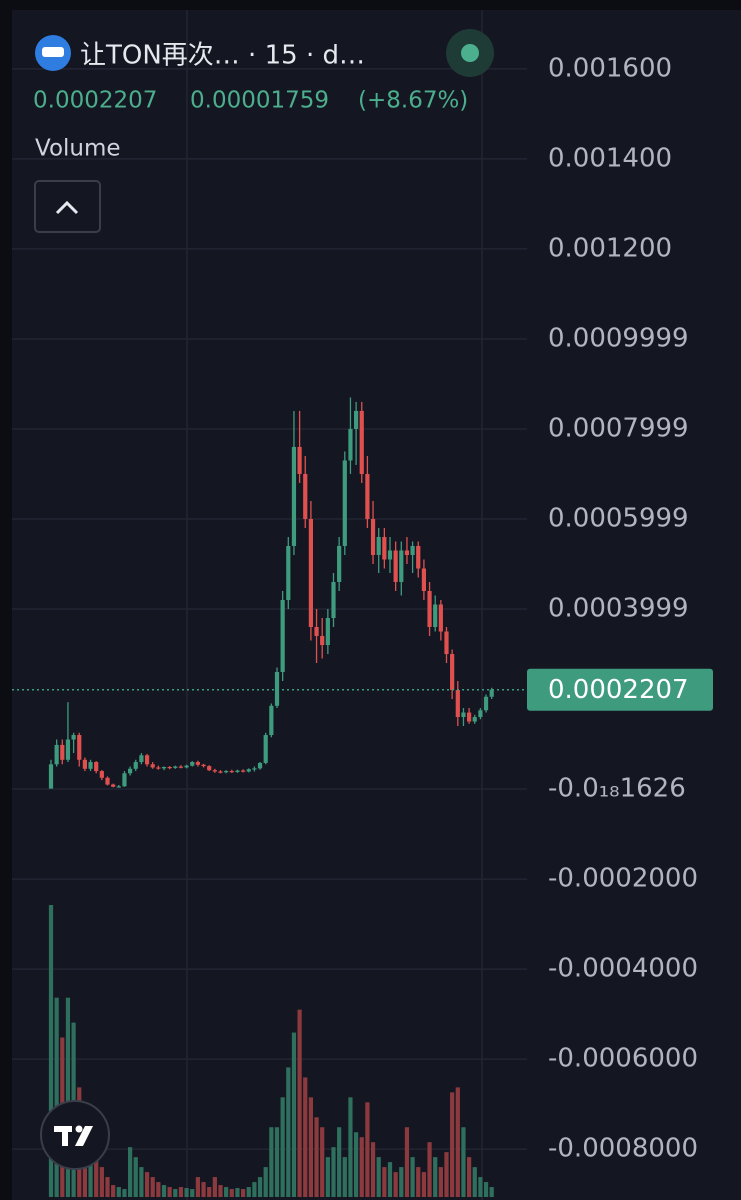  What do you see at coordinates (618, 519) in the screenshot?
I see `y-tick-label: 0.0005999` at bounding box center [618, 519].